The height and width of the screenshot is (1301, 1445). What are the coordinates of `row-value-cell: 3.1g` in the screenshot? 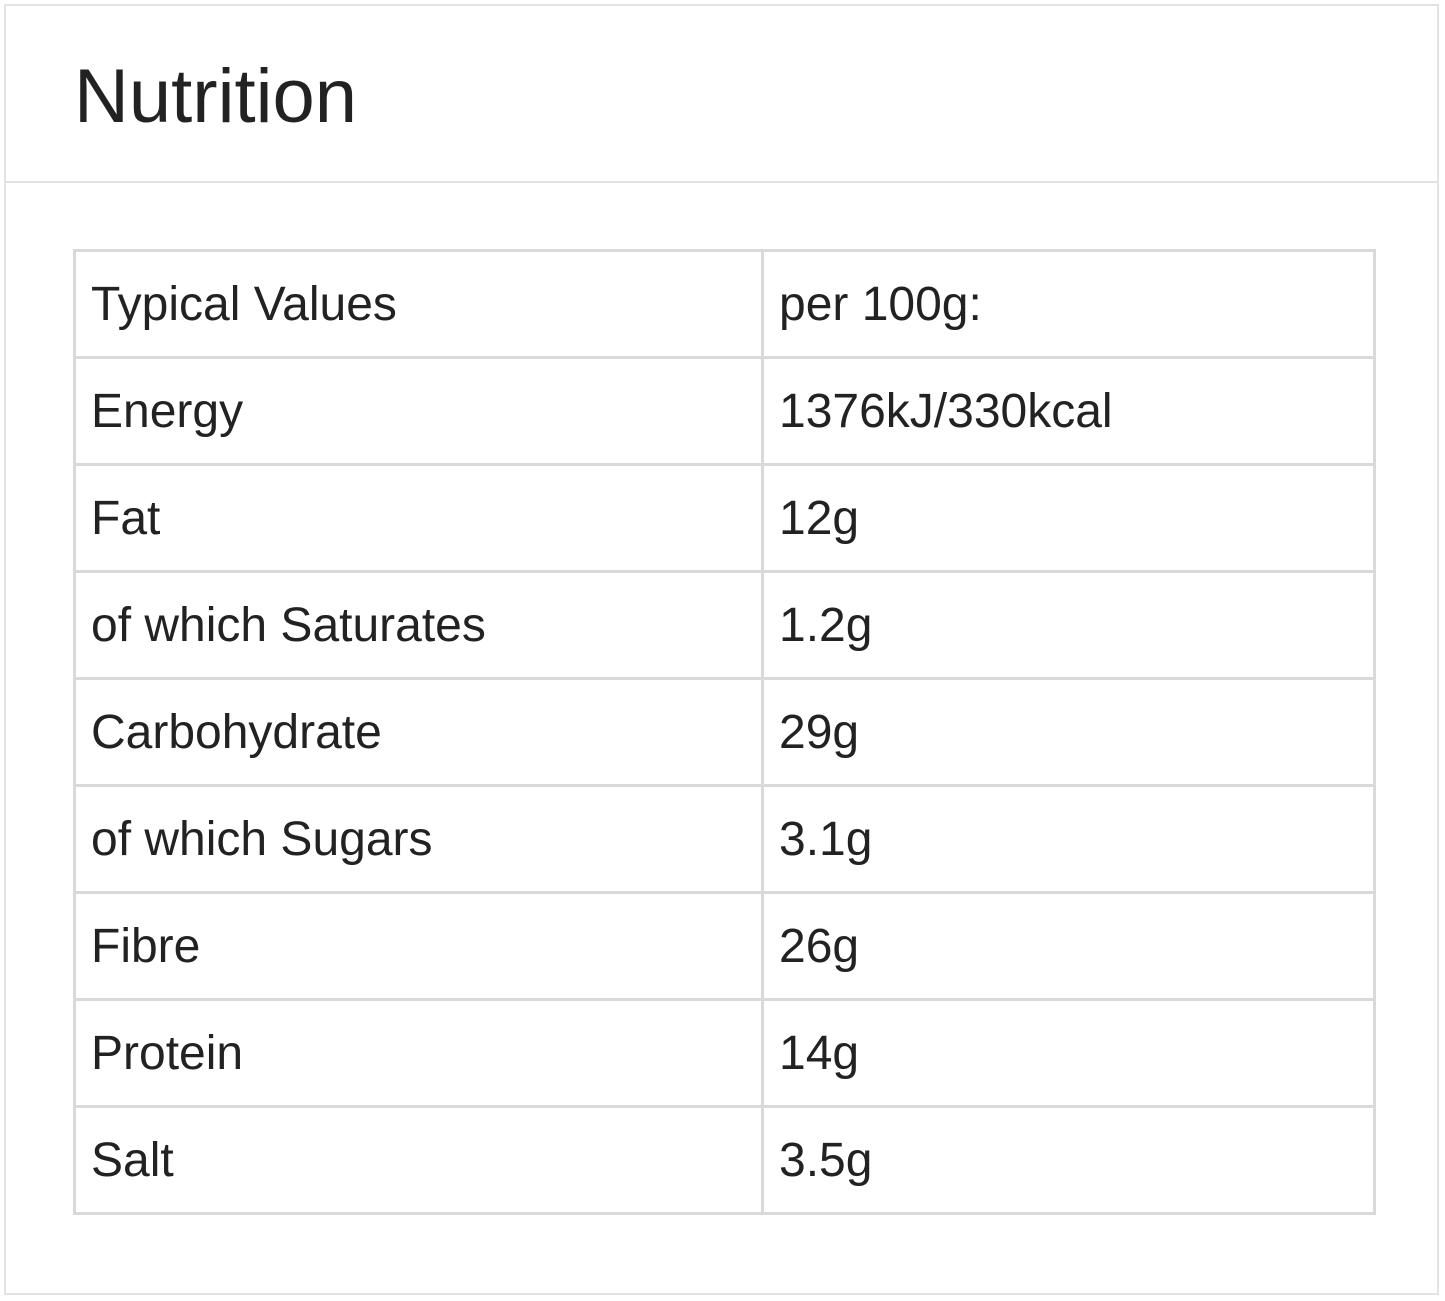 It's located at (1068, 839).